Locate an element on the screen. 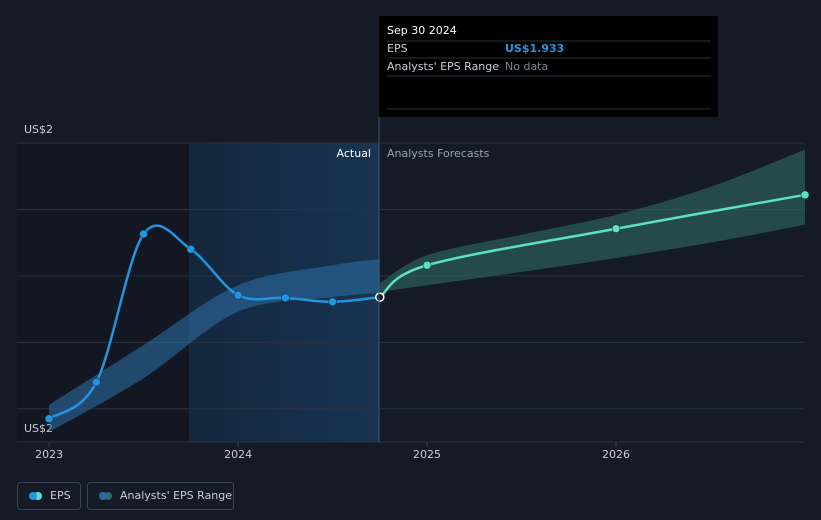 This screenshot has width=821, height=520. x-tick-label: 2024 is located at coordinates (238, 454).